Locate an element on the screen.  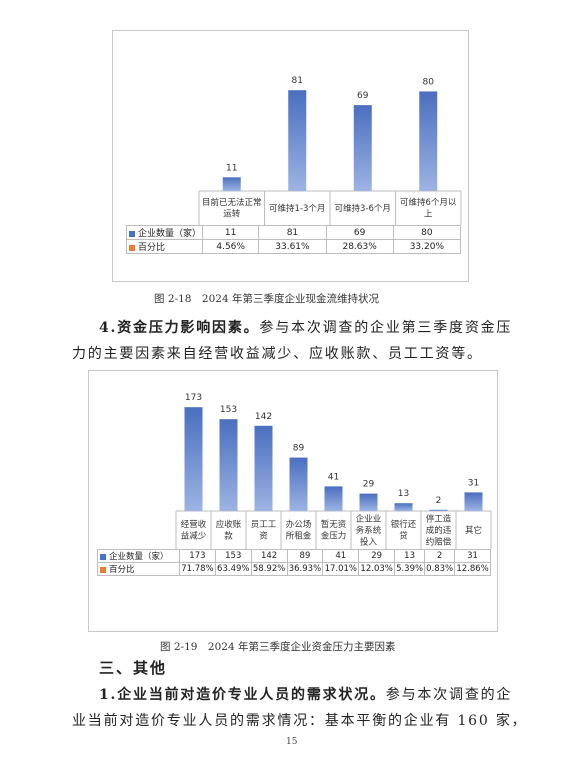
data-table-cell: 33.20% is located at coordinates (427, 246).